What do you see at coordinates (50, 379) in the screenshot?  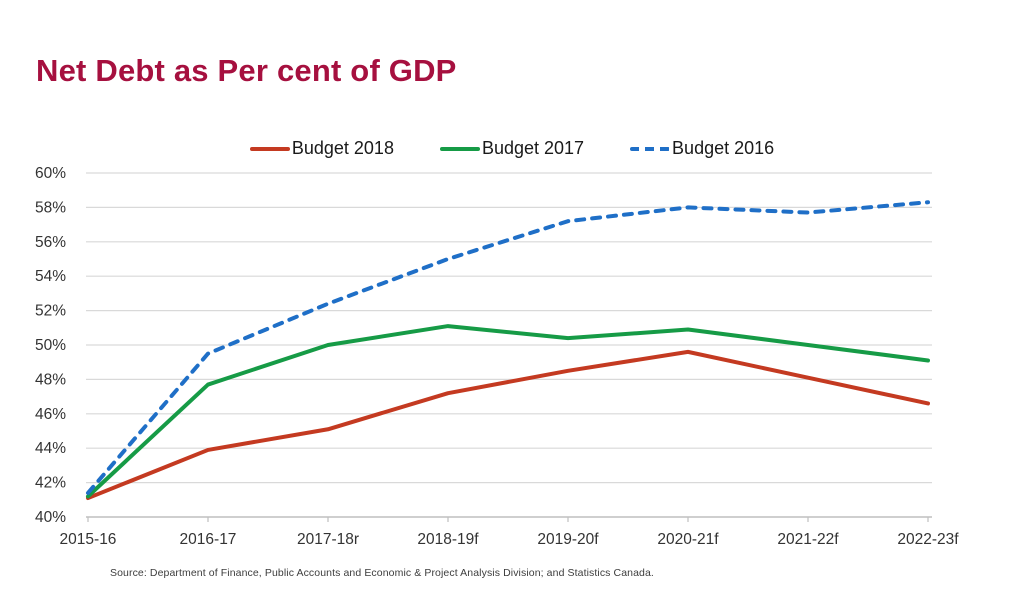 I see `y-axis-label: 48%` at bounding box center [50, 379].